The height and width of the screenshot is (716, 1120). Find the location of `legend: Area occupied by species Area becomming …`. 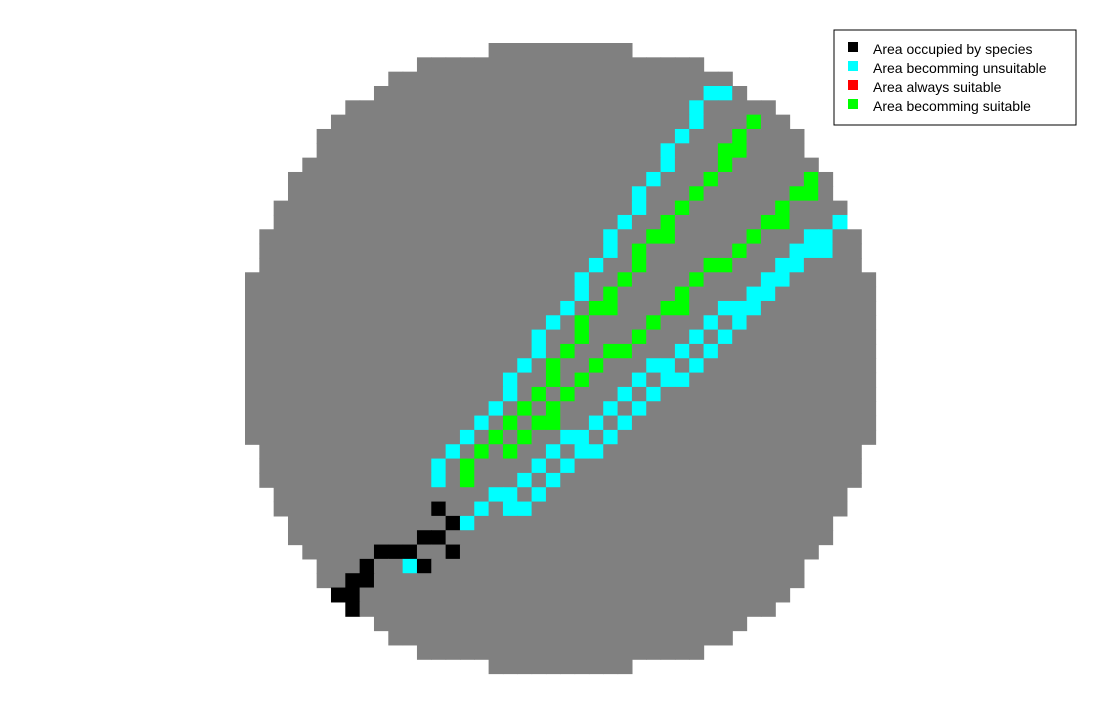

legend: Area occupied by species Area becomming … is located at coordinates (955, 77).